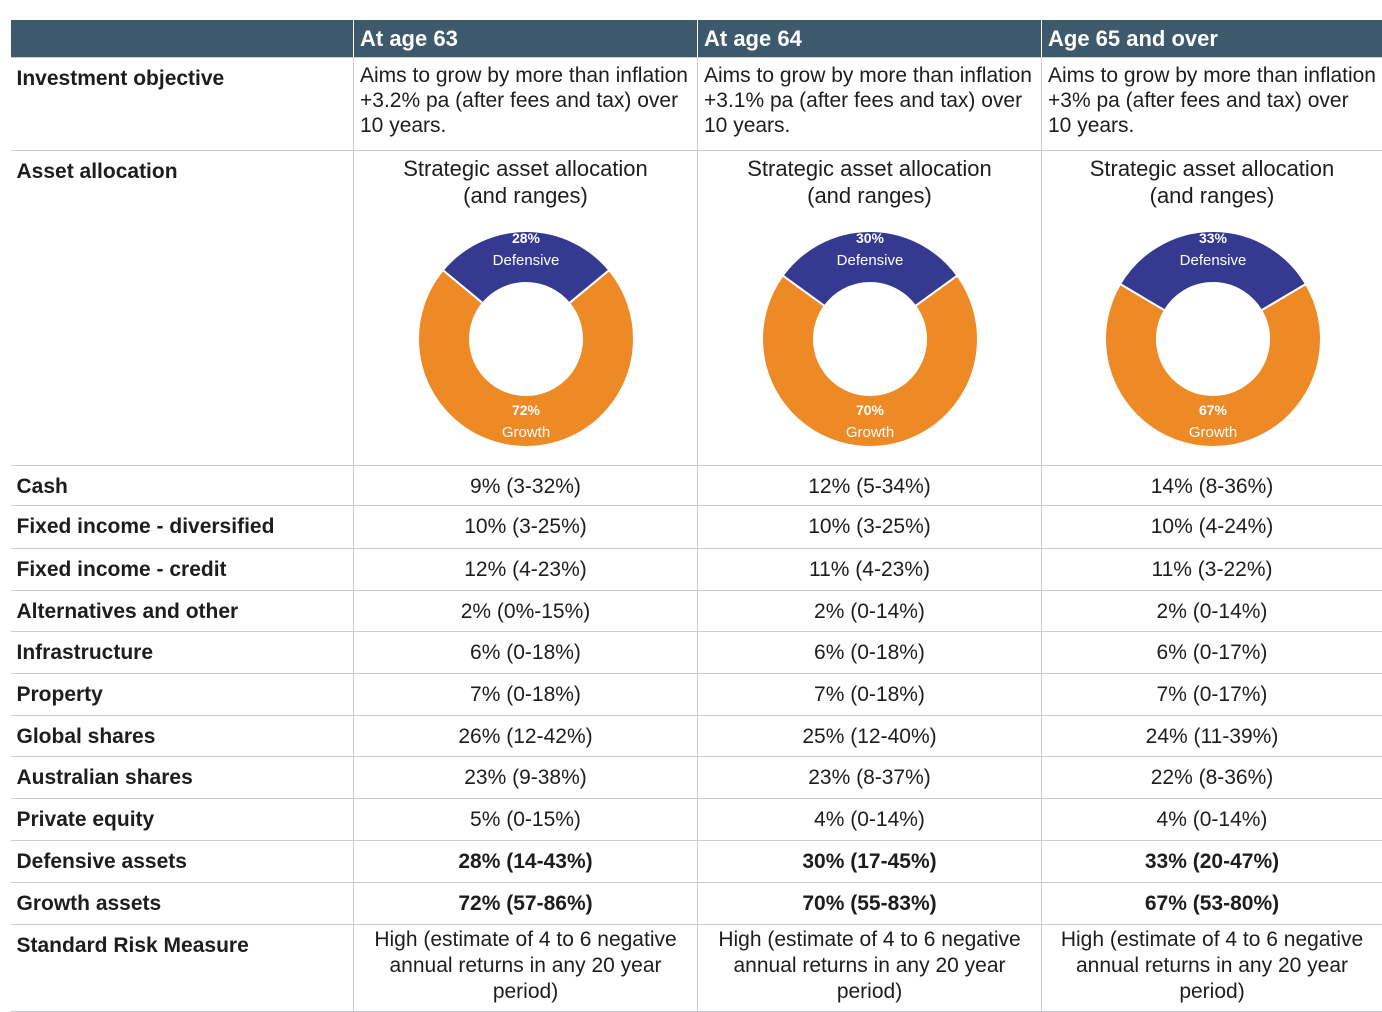  What do you see at coordinates (182, 486) in the screenshot?
I see `row-label: Cash` at bounding box center [182, 486].